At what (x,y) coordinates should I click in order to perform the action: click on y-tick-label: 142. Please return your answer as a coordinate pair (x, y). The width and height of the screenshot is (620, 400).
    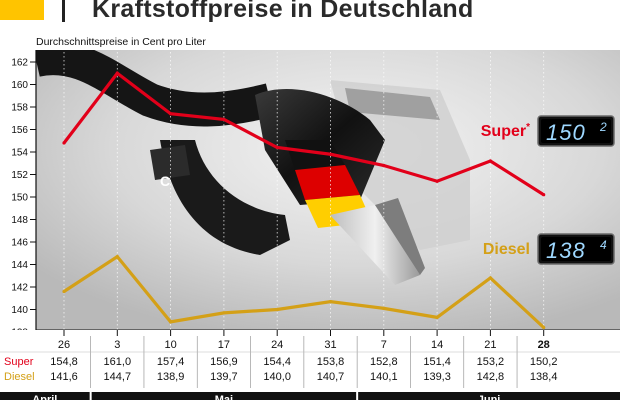
    Looking at the image, I should click on (19, 288).